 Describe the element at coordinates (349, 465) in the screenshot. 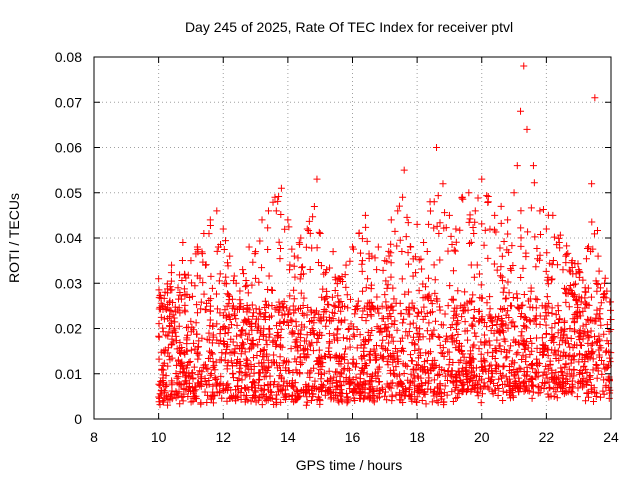

I see `x-axis-label: GPS time / hours` at that location.